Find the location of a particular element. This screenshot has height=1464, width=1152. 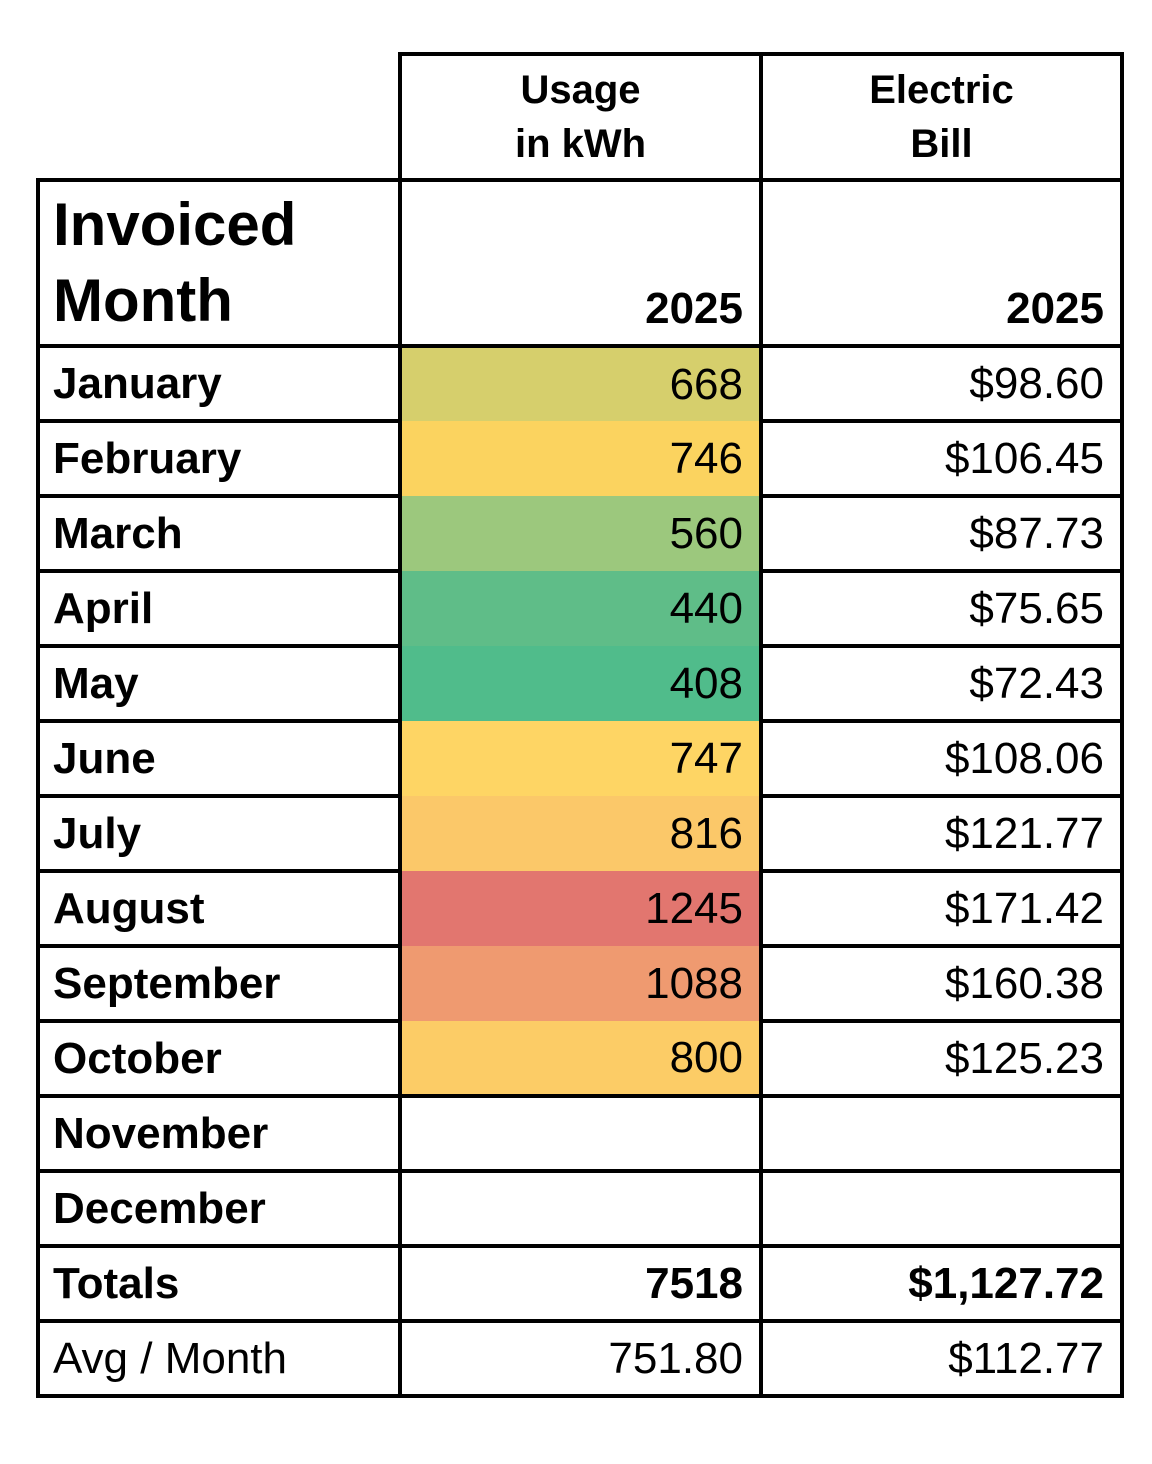

table-row: August 1245 $171.42 is located at coordinates (580, 908).